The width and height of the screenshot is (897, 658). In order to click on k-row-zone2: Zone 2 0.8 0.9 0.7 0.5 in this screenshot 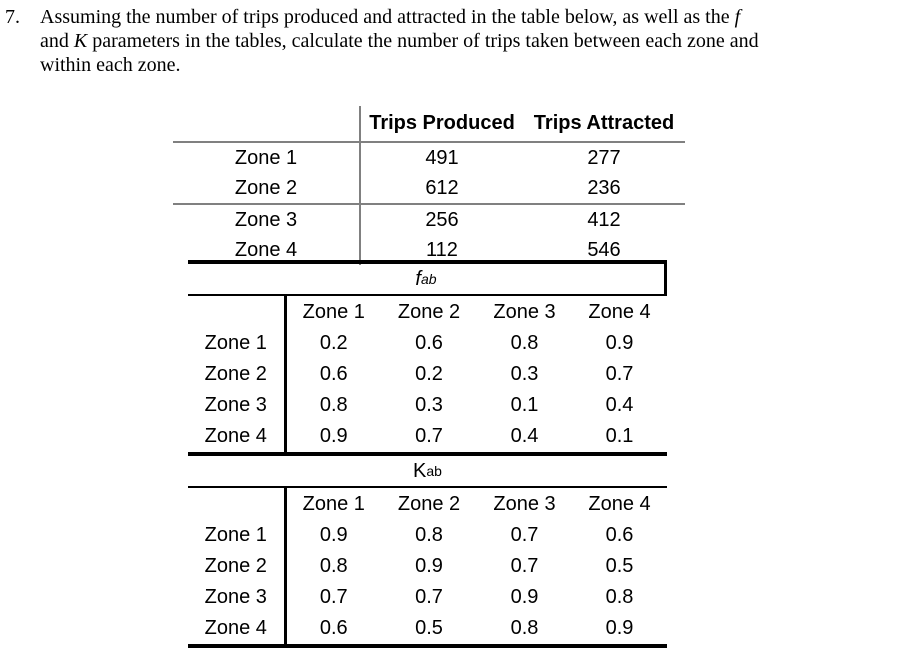, I will do `click(427, 566)`.